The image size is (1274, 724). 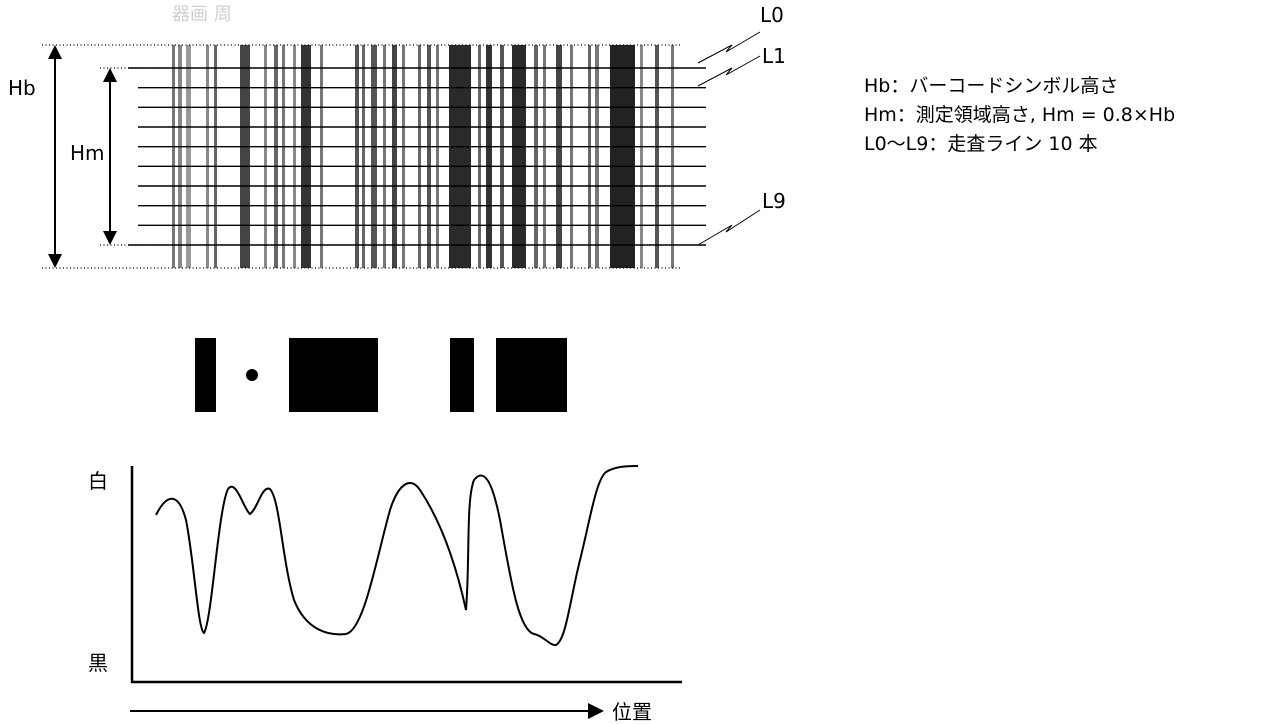 What do you see at coordinates (596, 711) in the screenshot?
I see `position-arrow-head` at bounding box center [596, 711].